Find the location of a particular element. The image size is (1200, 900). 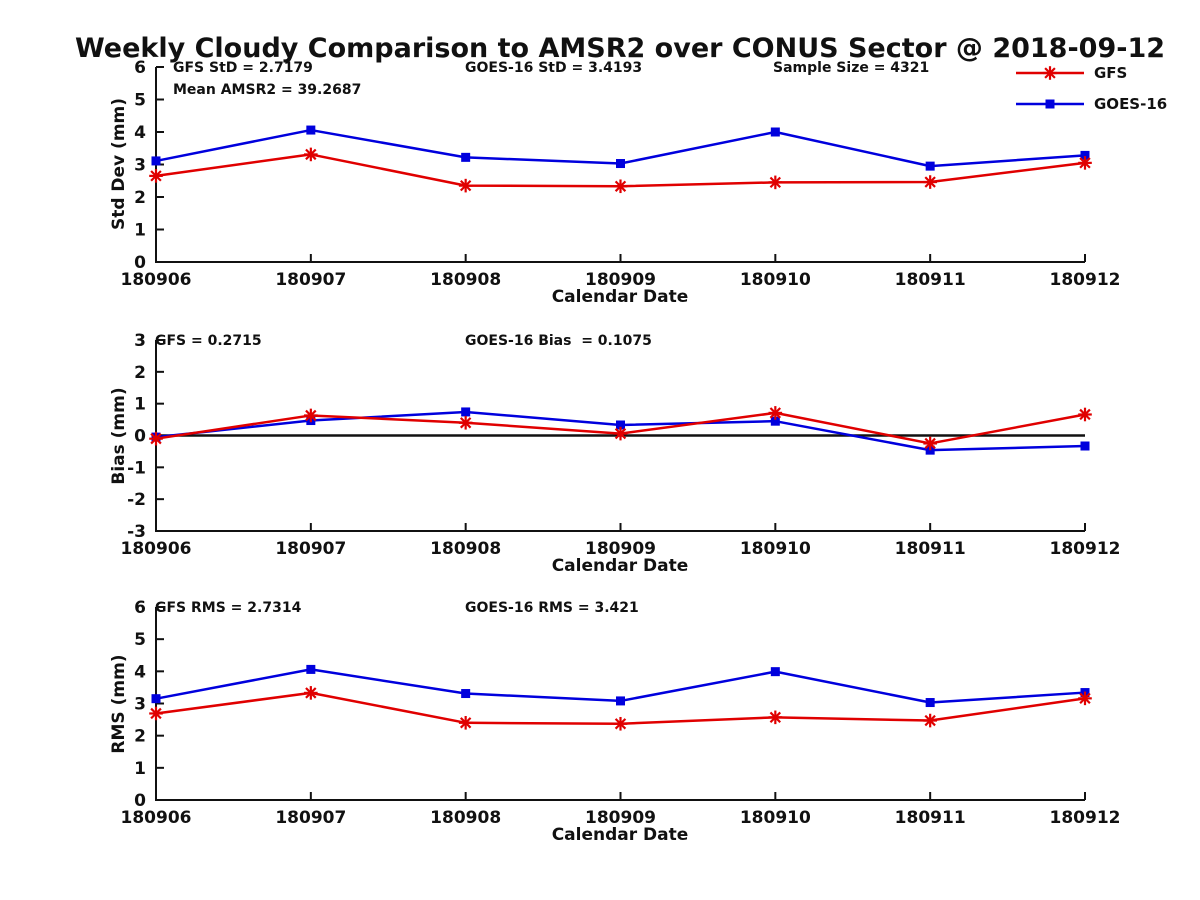

annotation-goes-std: GOES-16 StD = 3.4193 is located at coordinates (554, 68).